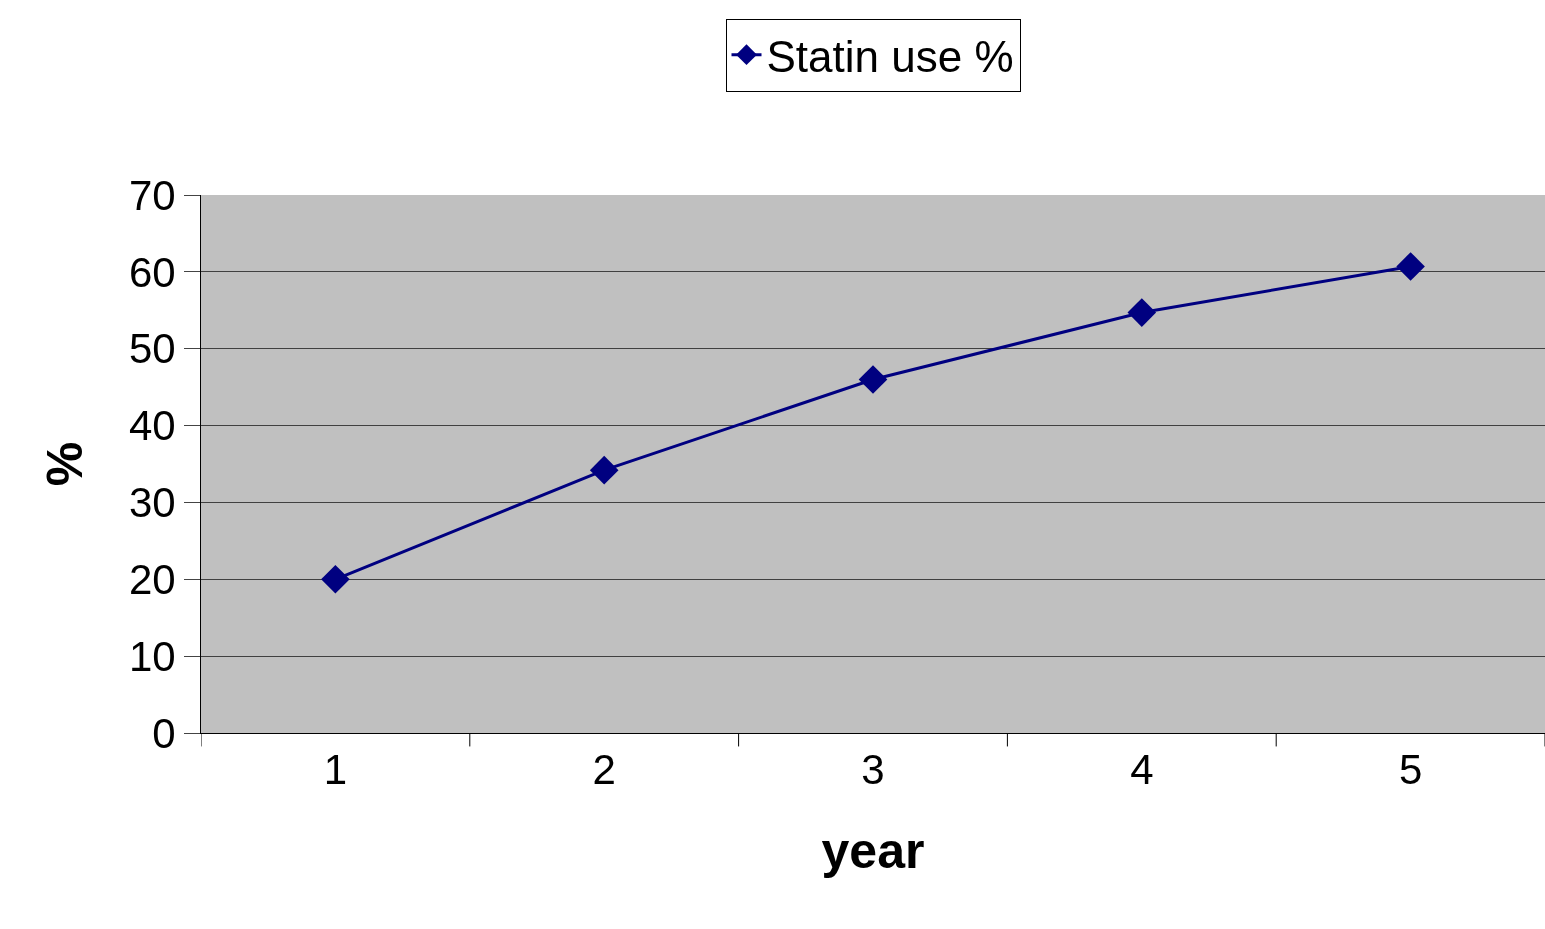  I want to click on y-tick-label: 0, so click(164, 733).